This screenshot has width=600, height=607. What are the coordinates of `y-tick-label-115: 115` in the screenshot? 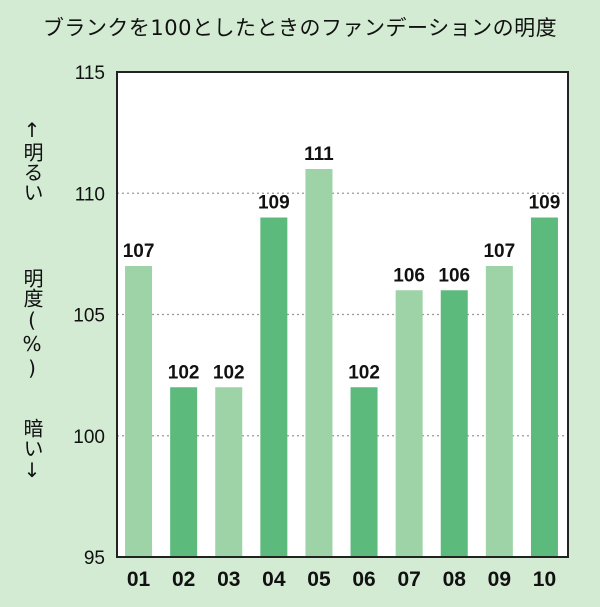 It's located at (90, 73).